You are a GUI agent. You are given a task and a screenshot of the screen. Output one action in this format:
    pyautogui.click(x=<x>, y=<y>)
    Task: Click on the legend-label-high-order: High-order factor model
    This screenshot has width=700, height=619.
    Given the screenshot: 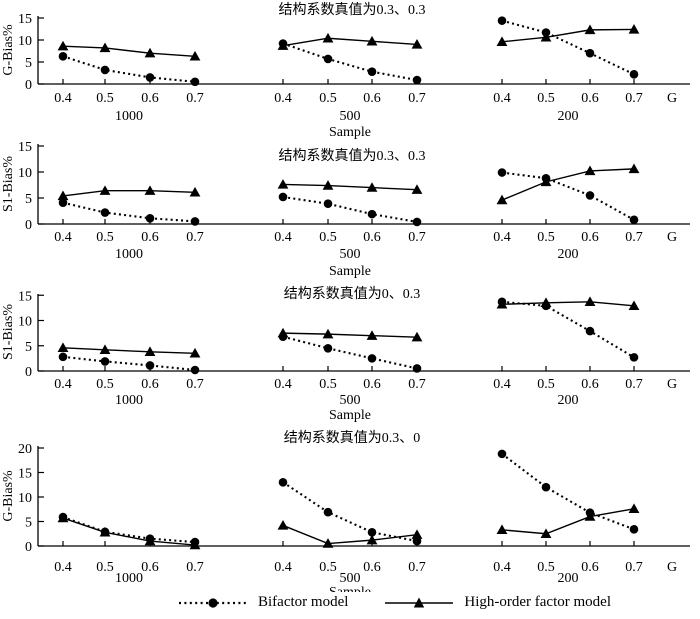 What is the action you would take?
    pyautogui.click(x=537, y=602)
    